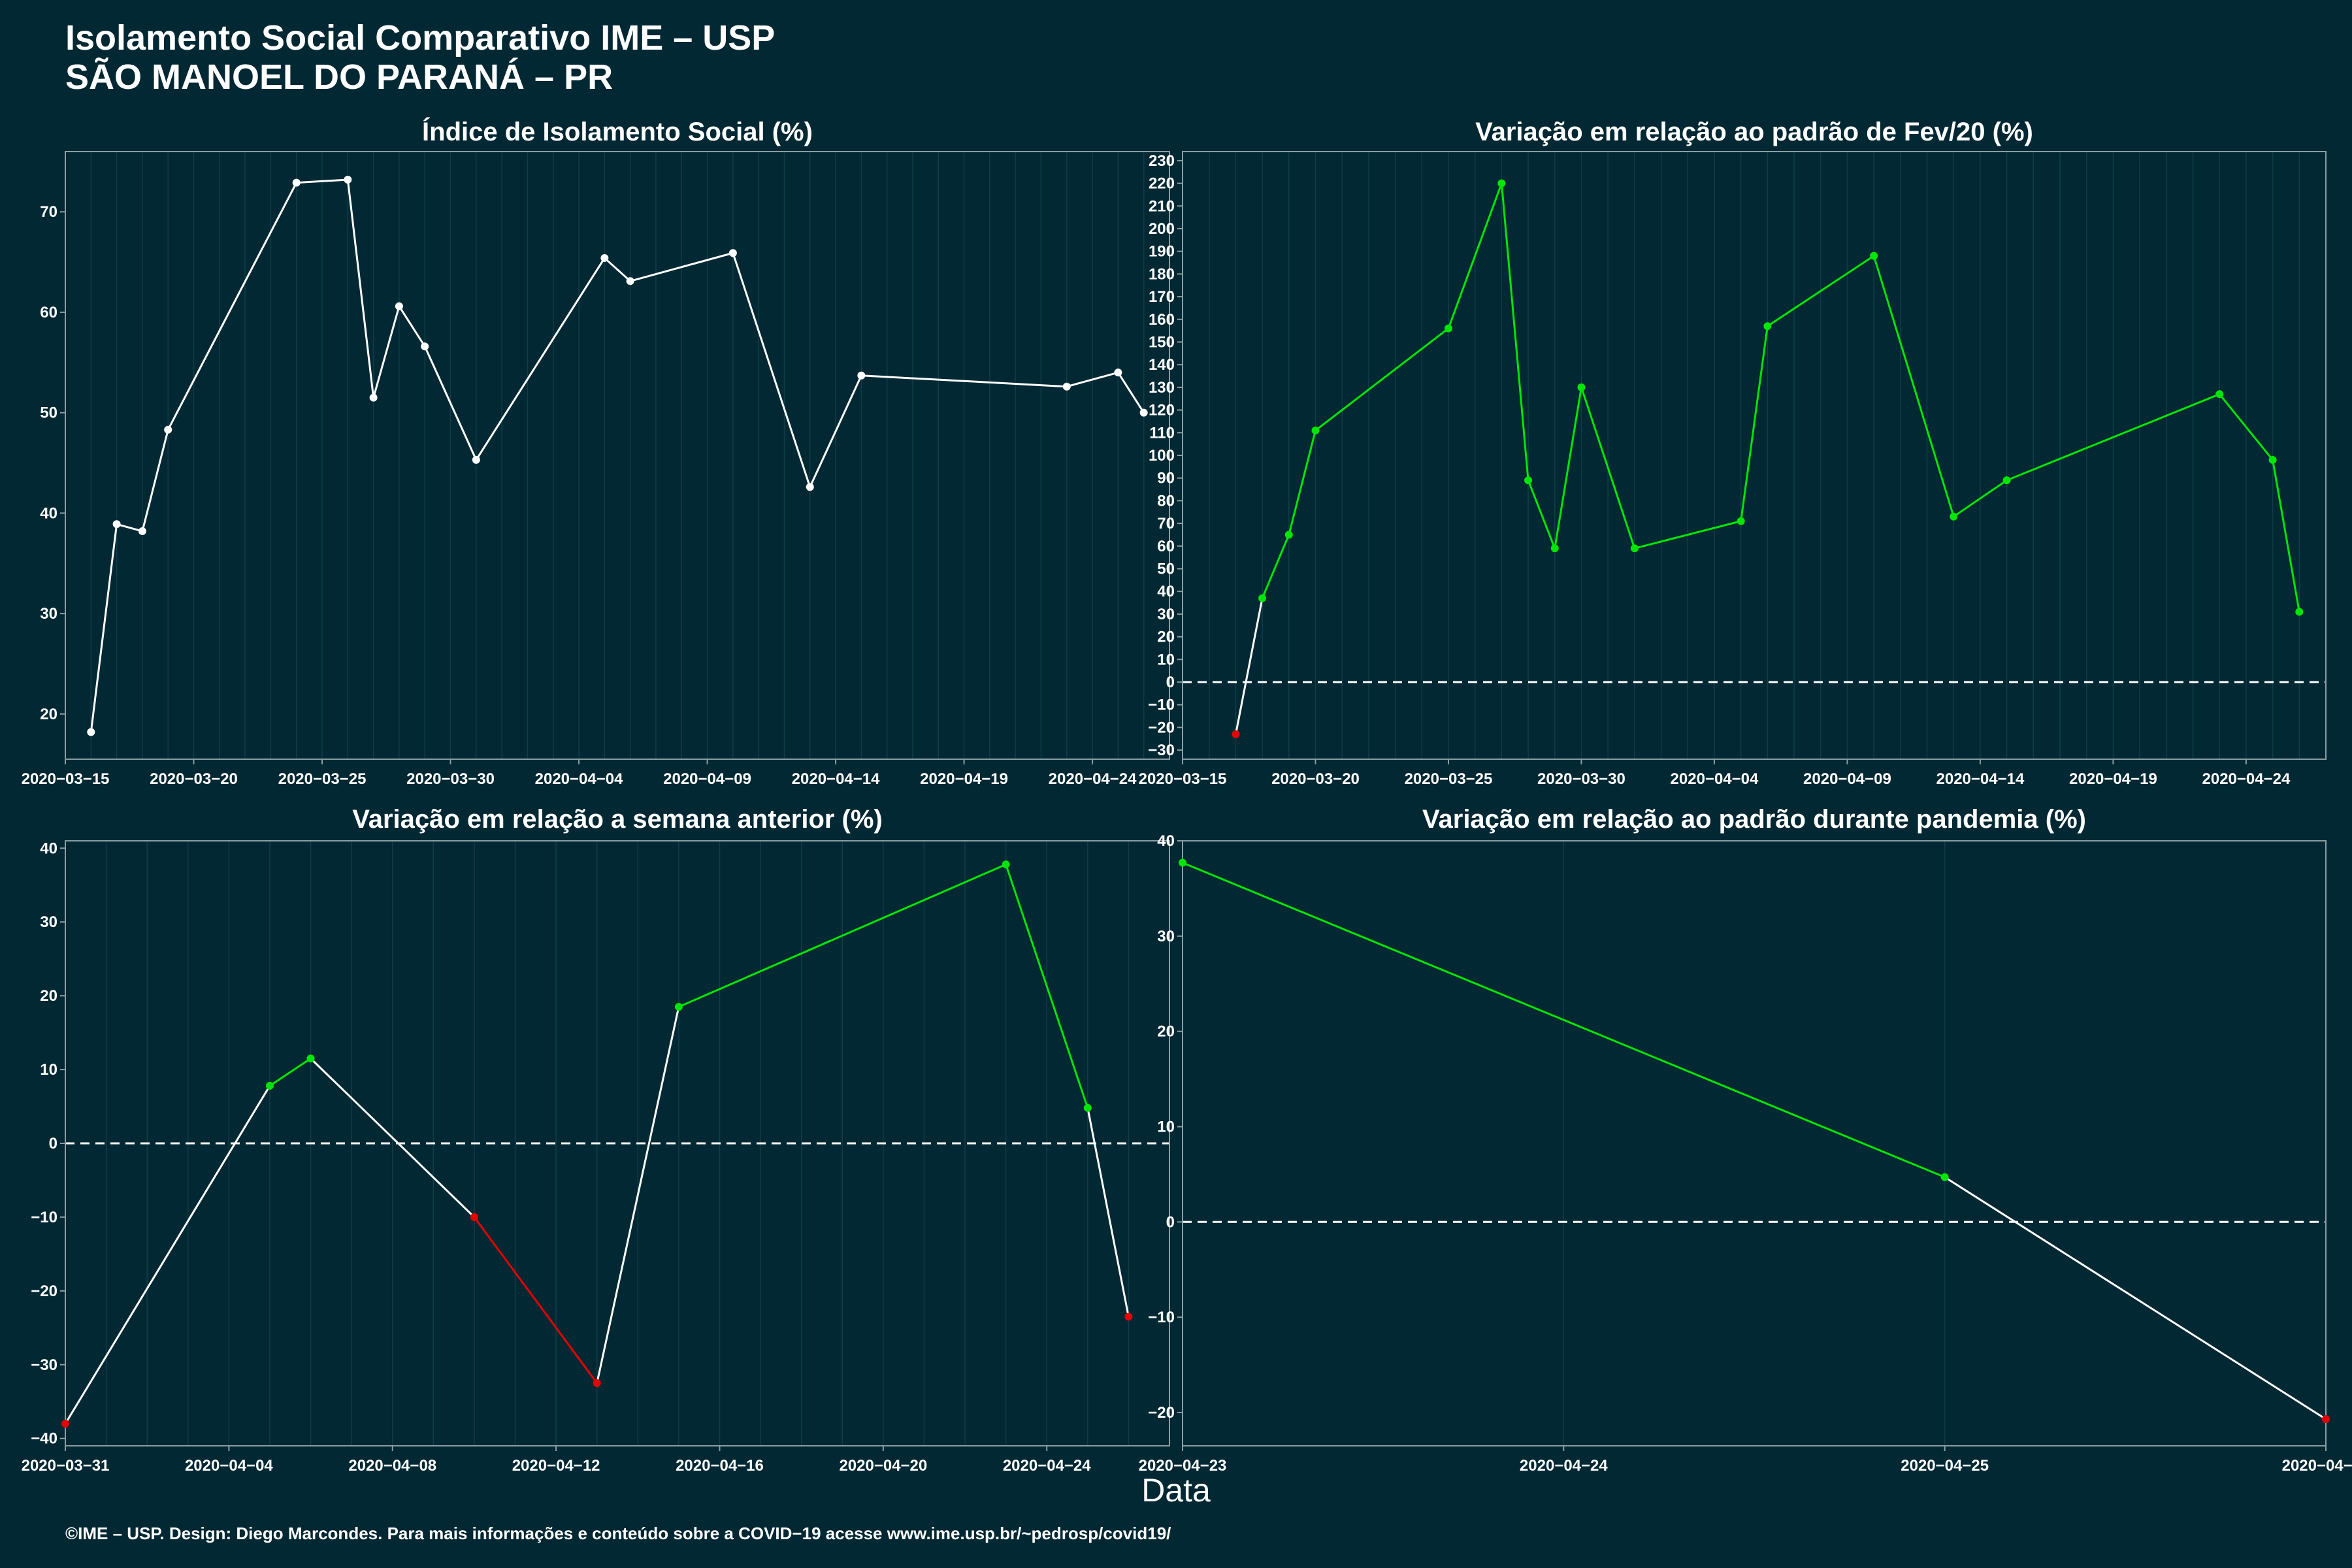  What do you see at coordinates (229, 1466) in the screenshot?
I see `x-tick-label: 2020−04−04` at bounding box center [229, 1466].